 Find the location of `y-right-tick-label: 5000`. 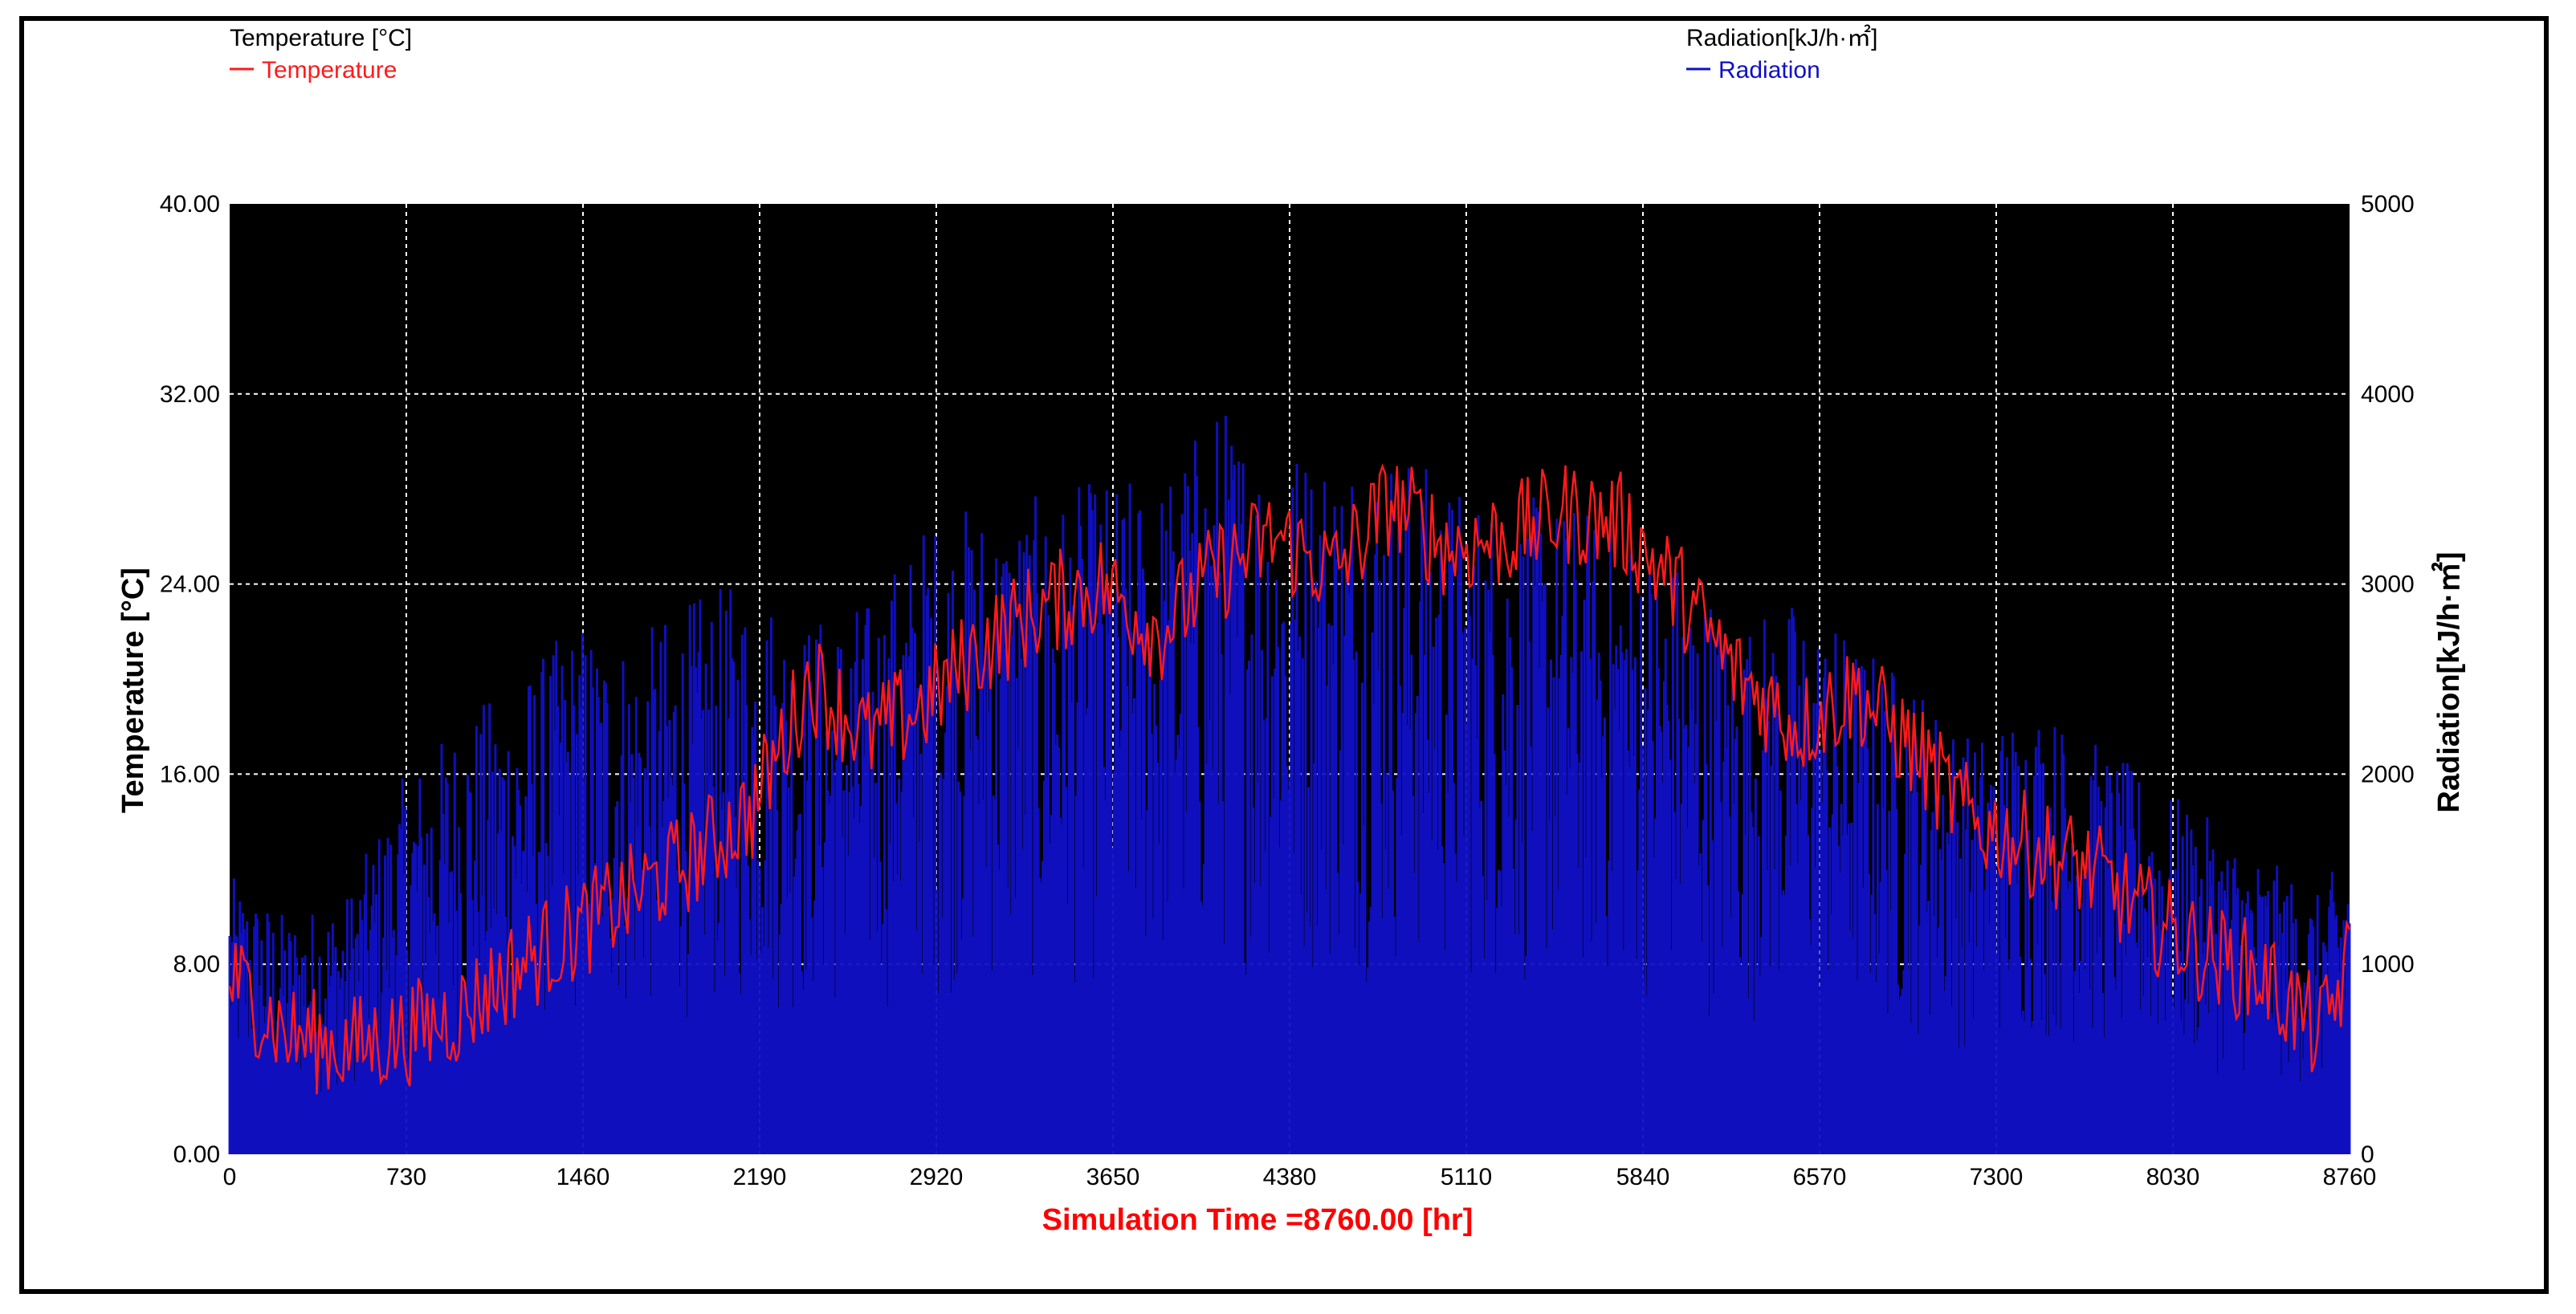

y-right-tick-label: 5000 is located at coordinates (2388, 205).